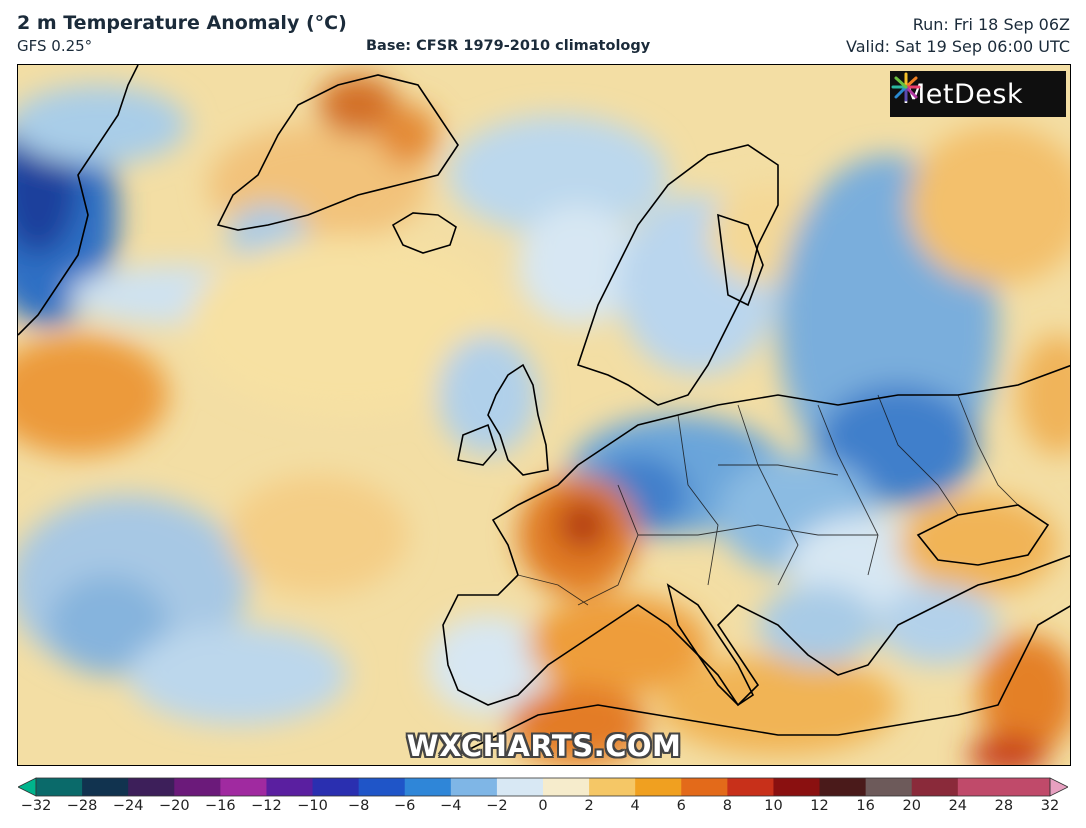 This screenshot has width=1086, height=828. I want to click on map-title: 2 m Temperature Anomaly (°C), so click(182, 23).